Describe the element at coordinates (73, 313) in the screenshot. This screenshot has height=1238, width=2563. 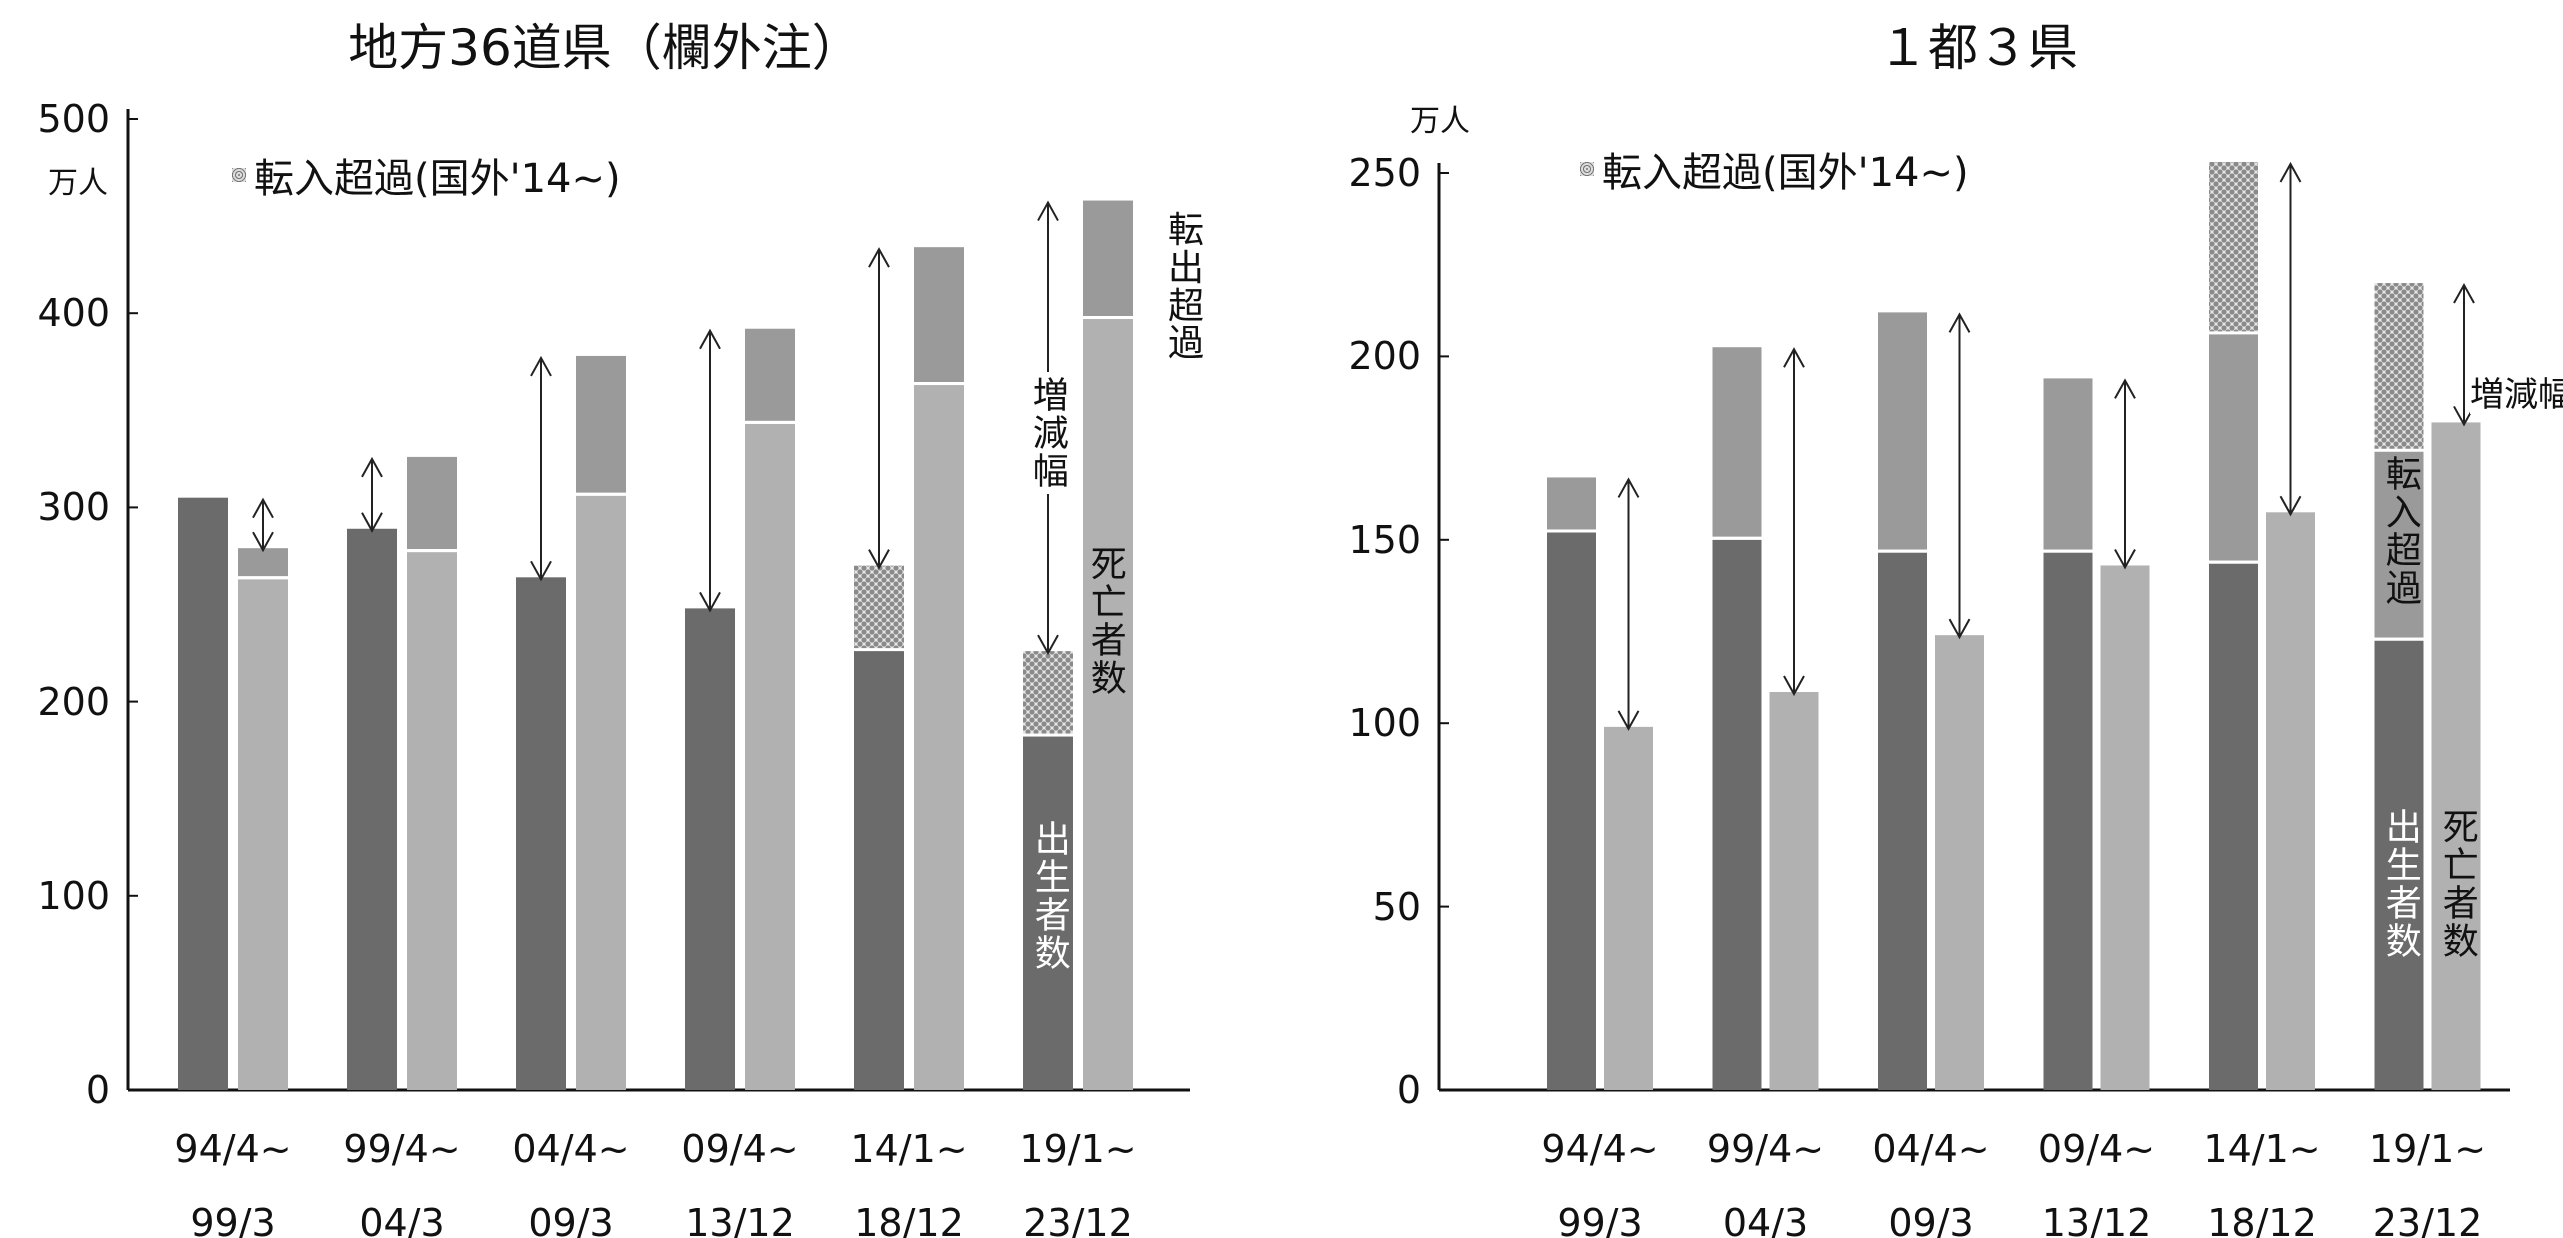
I see `y-tick-label: 400` at that location.